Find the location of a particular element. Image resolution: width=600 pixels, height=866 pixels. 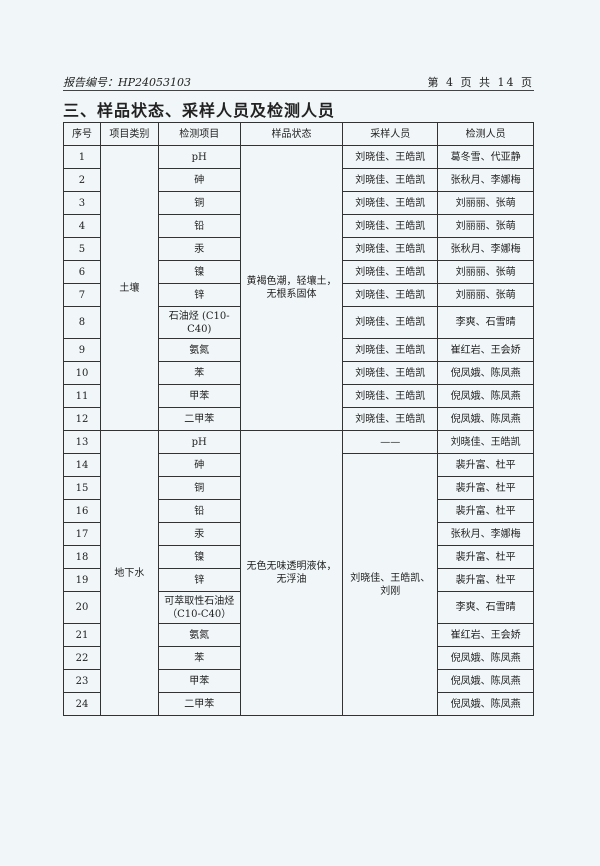

row-number: 3 is located at coordinates (82, 203).